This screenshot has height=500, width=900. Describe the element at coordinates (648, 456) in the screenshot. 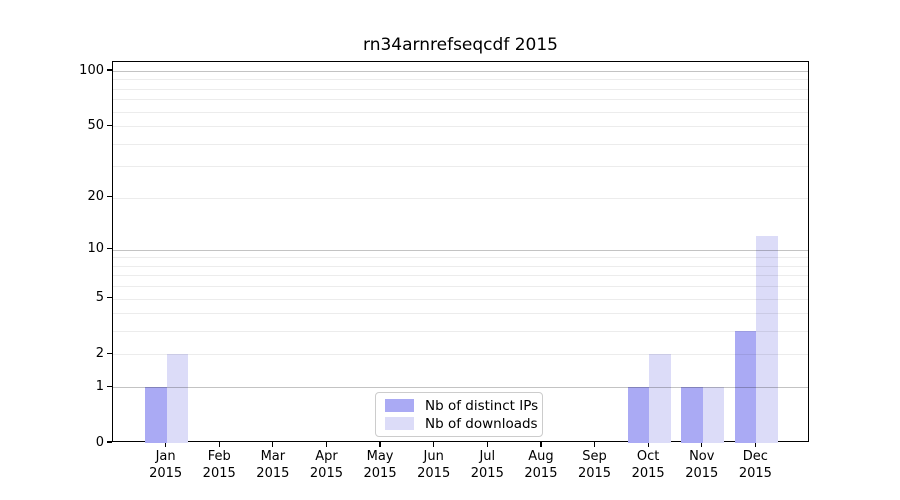

I see `month-label: Oct` at that location.